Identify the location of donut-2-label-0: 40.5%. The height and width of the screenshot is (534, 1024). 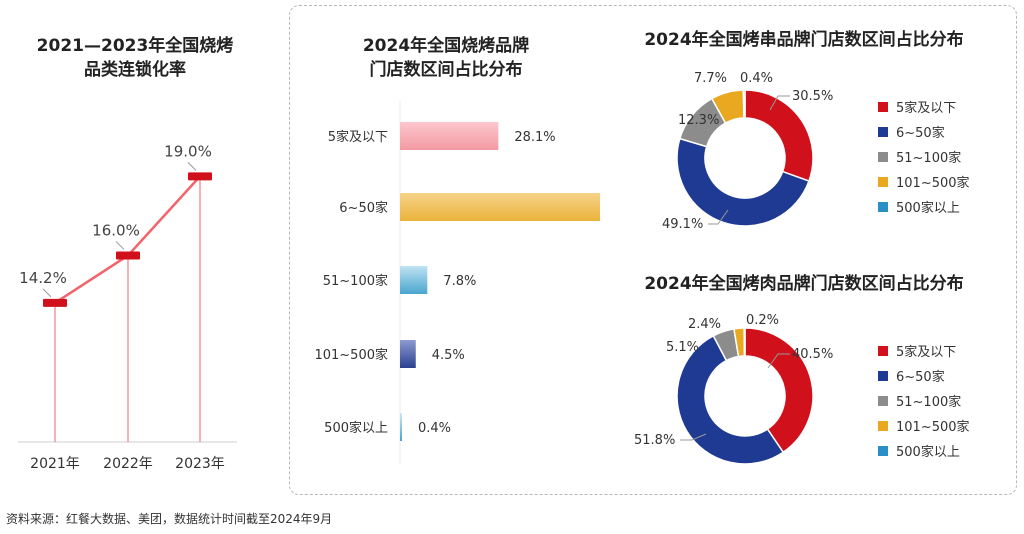
(812, 354).